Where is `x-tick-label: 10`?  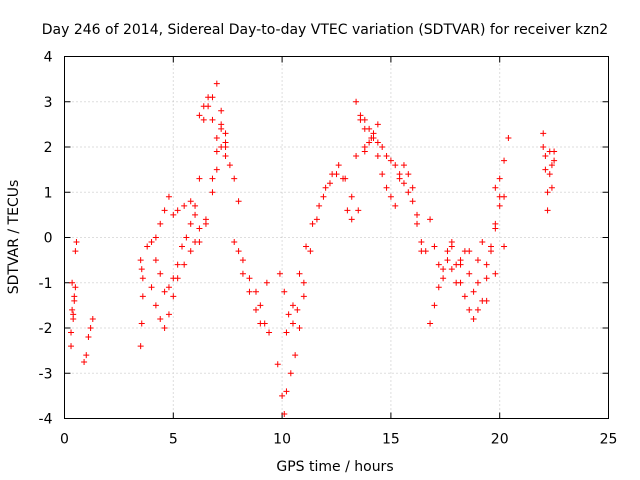
x-tick-label: 10 is located at coordinates (282, 440).